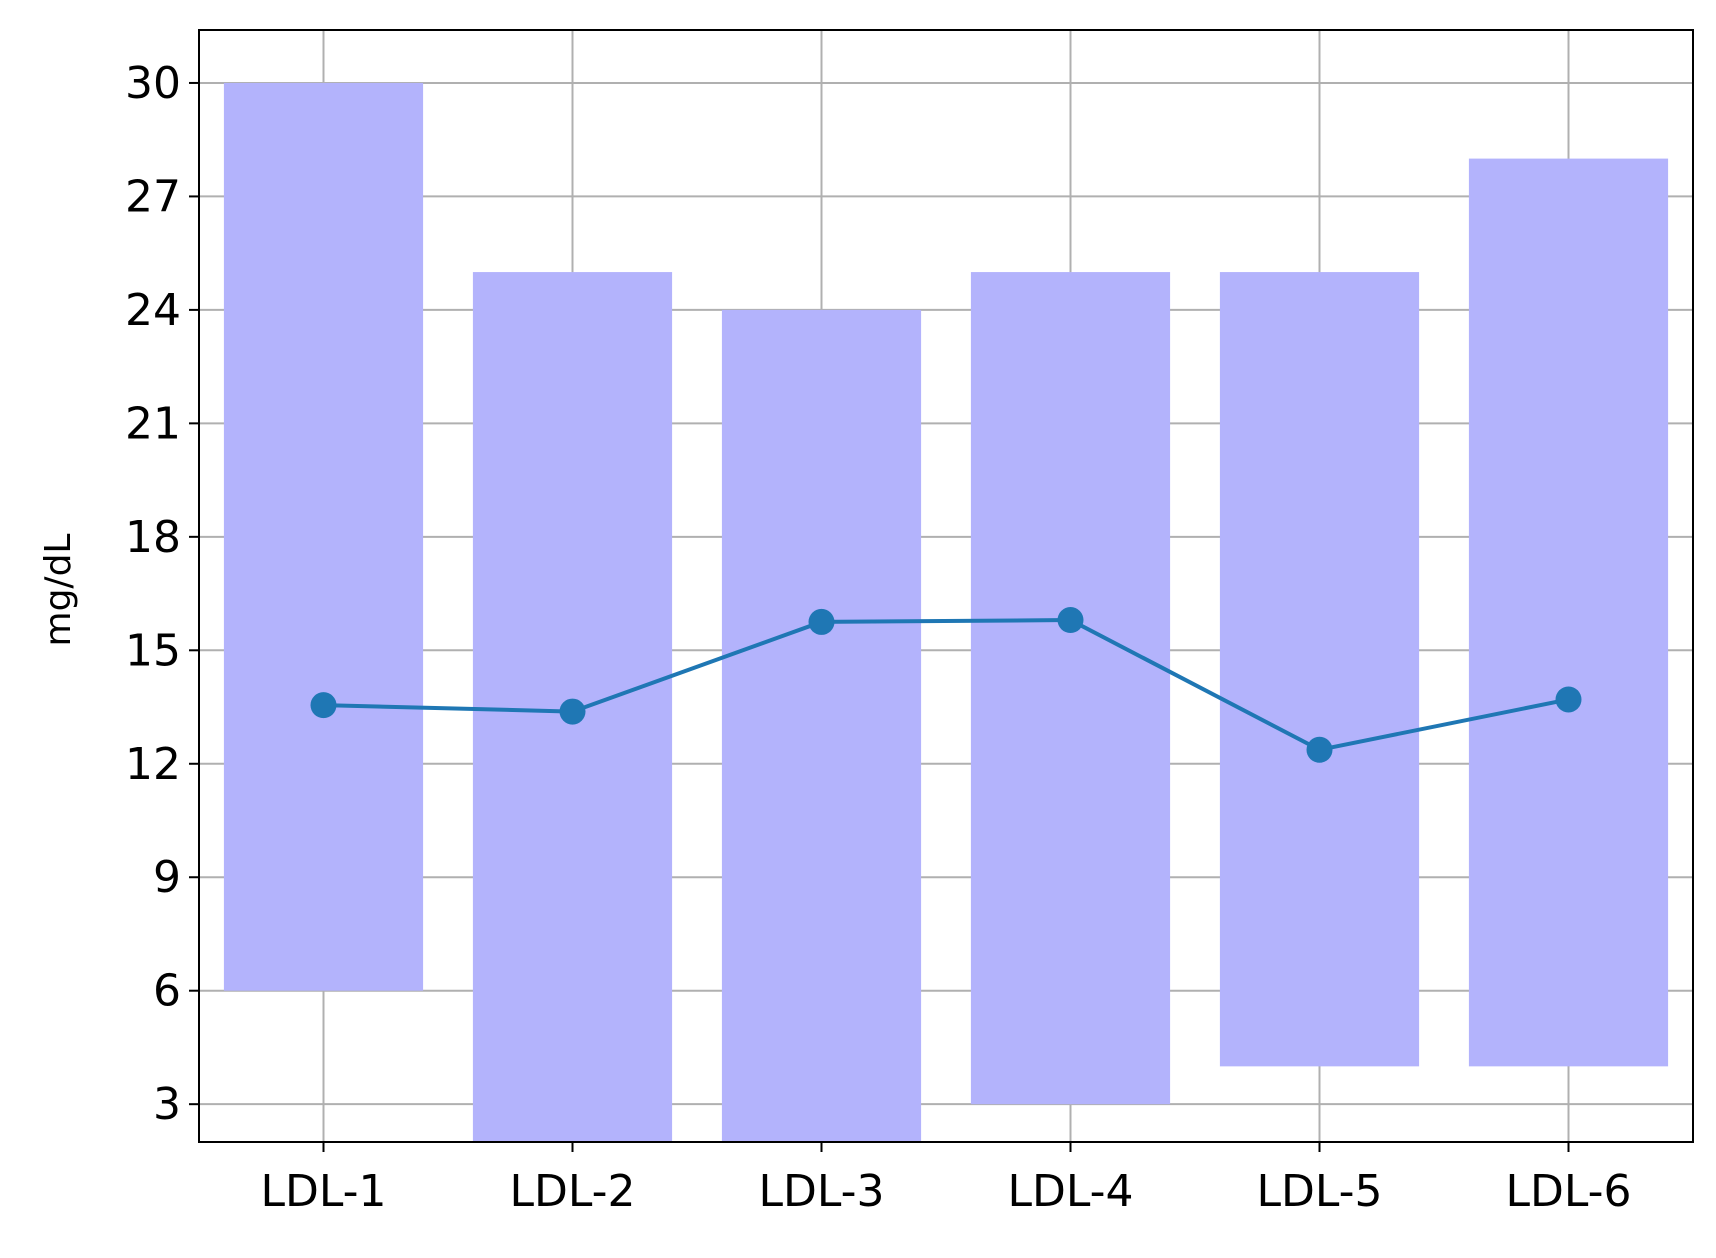  Describe the element at coordinates (167, 1104) in the screenshot. I see `y-tick-label: 3` at that location.